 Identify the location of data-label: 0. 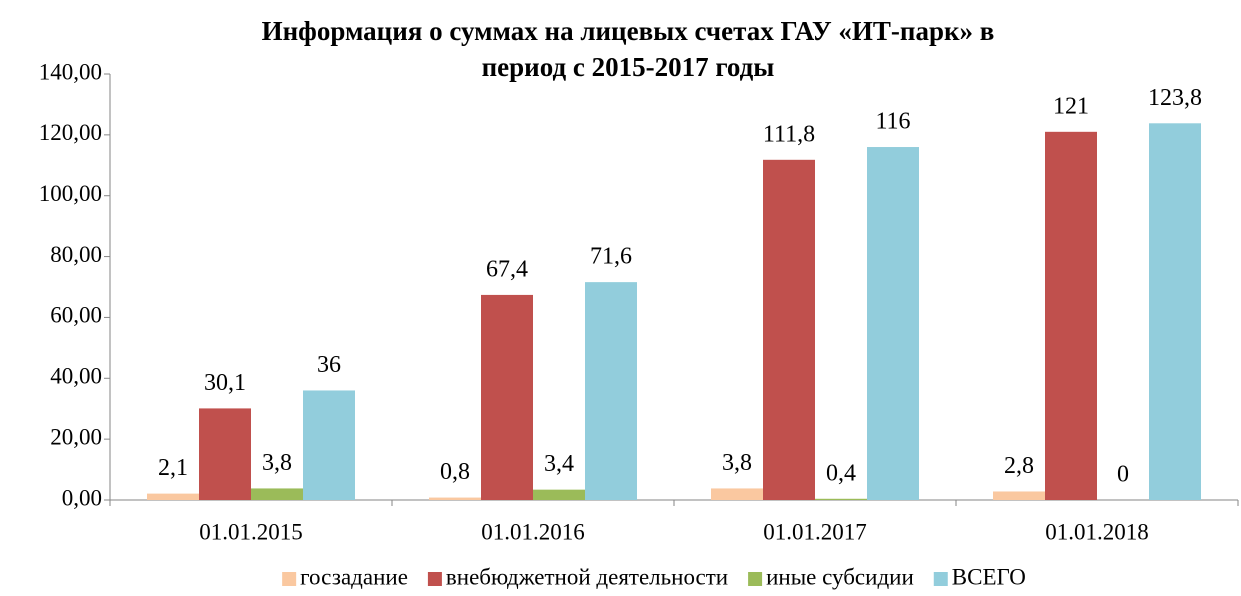
(1123, 475).